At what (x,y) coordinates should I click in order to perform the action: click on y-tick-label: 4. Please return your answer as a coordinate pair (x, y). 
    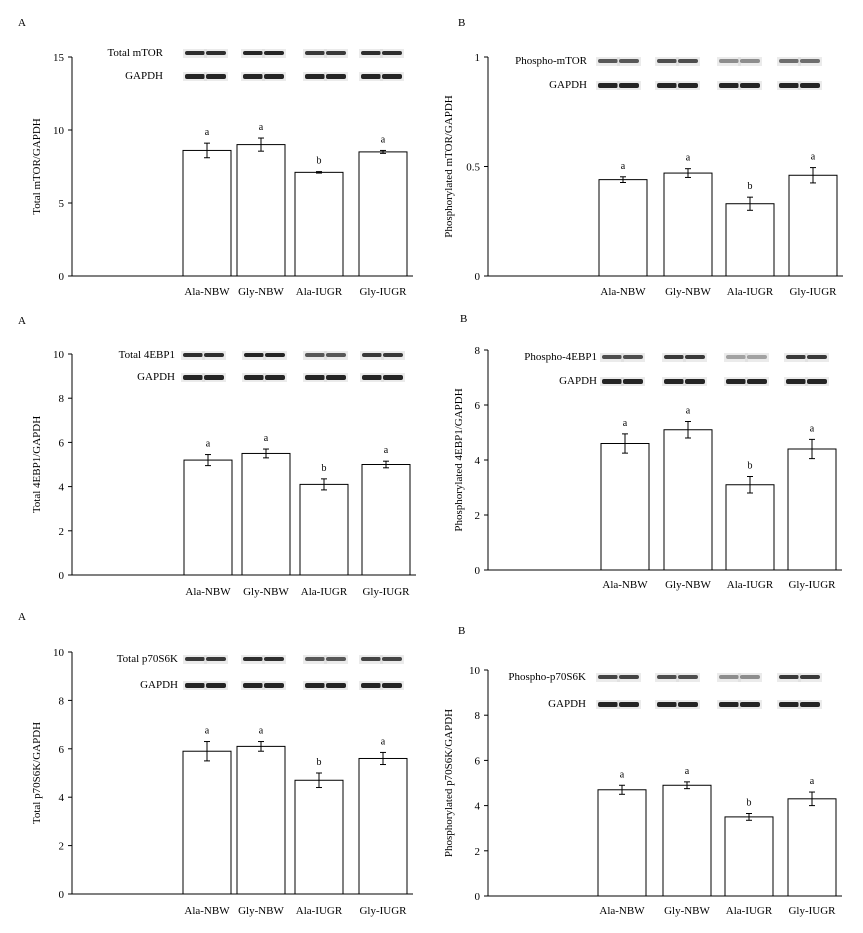
    Looking at the image, I should click on (478, 807).